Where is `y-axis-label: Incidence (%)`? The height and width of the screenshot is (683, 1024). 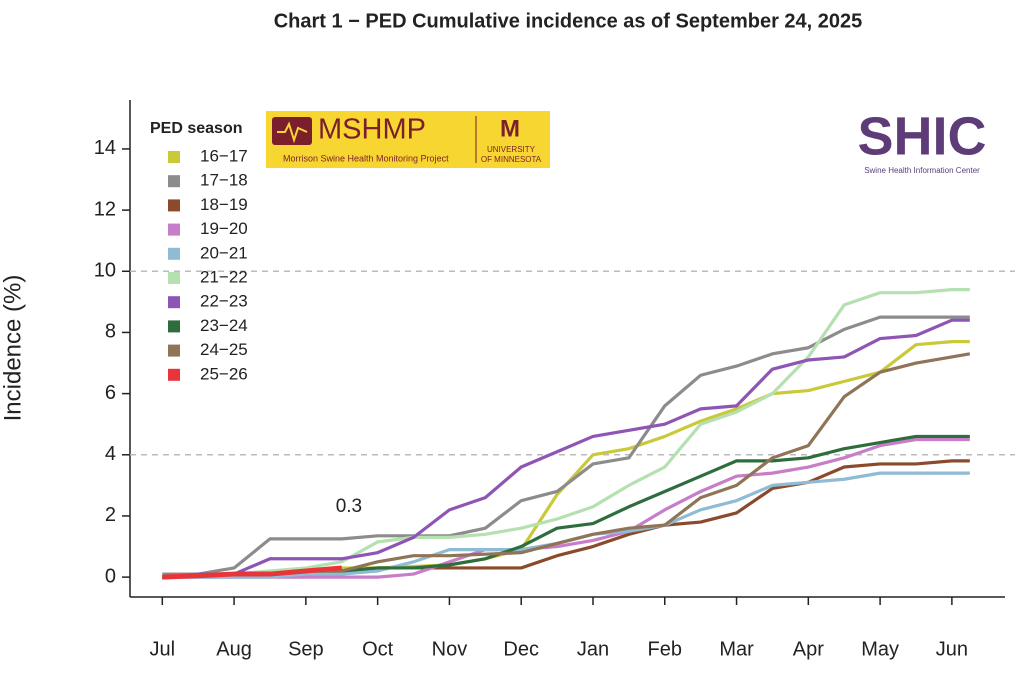
y-axis-label: Incidence (%) is located at coordinates (13, 348).